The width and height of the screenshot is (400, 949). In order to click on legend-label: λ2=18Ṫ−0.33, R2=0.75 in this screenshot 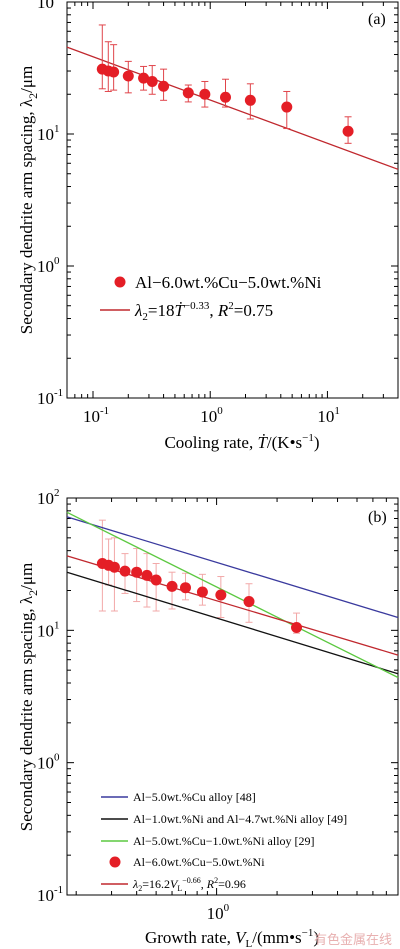, I will do `click(203, 311)`.